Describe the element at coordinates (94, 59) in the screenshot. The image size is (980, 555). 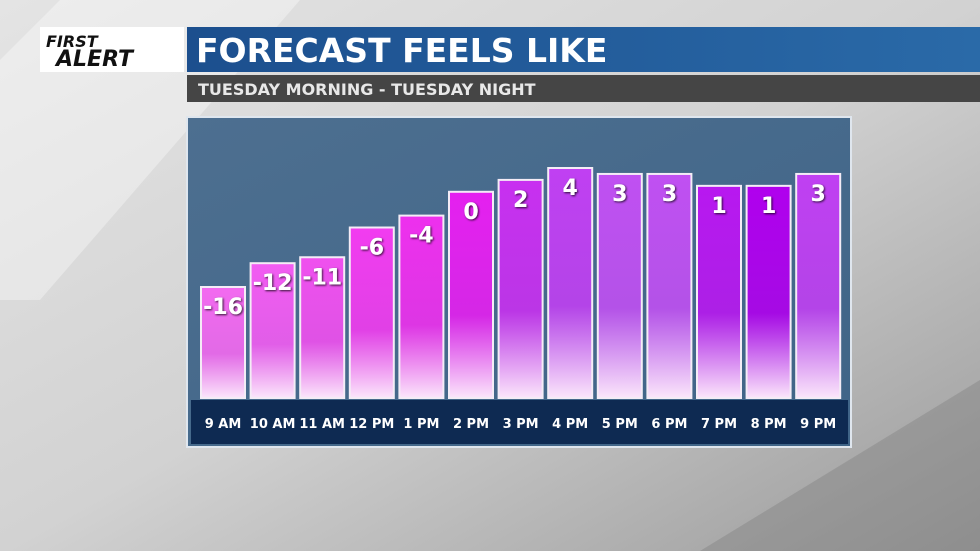
I see `logo-text: ALERT` at that location.